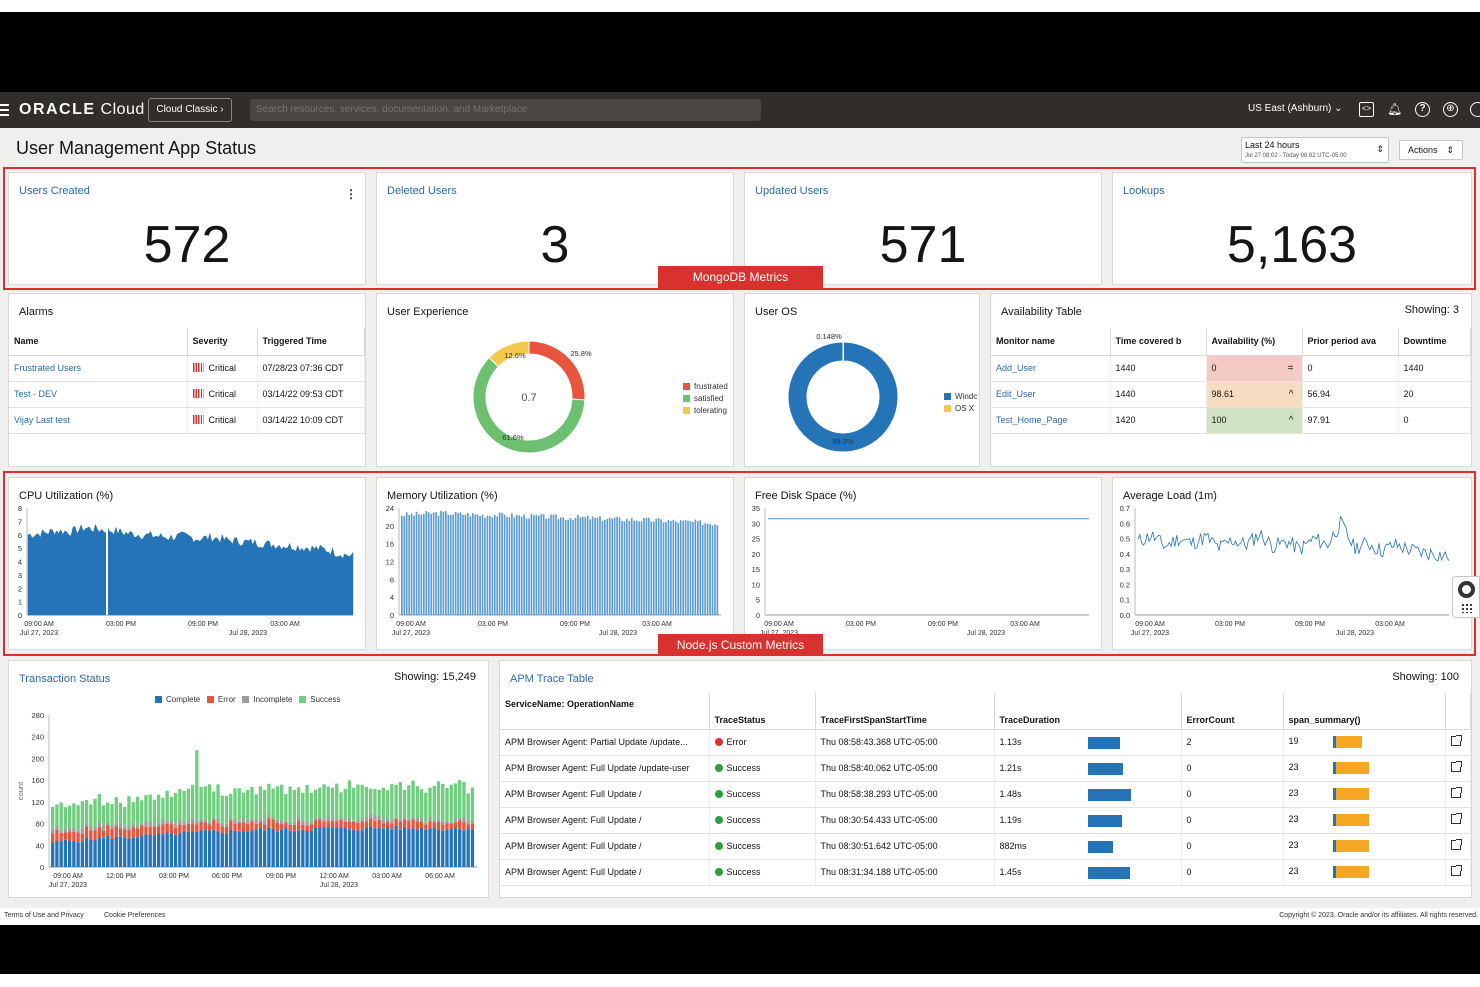 The width and height of the screenshot is (1480, 987). What do you see at coordinates (1475, 109) in the screenshot?
I see `user-profile-icon` at bounding box center [1475, 109].